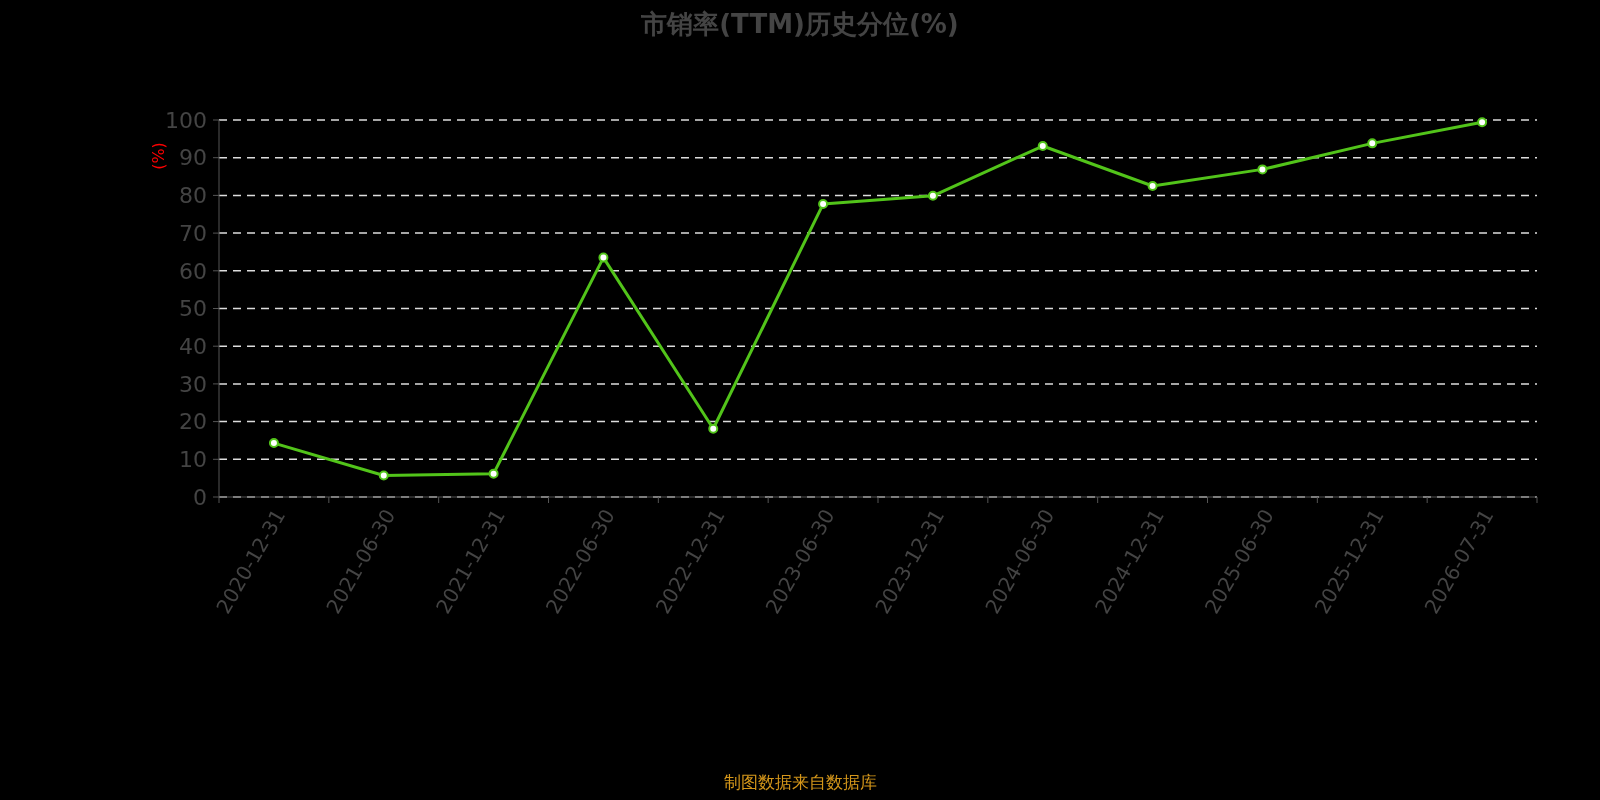 The height and width of the screenshot is (800, 1600). I want to click on y-tick-label: 70, so click(193, 233).